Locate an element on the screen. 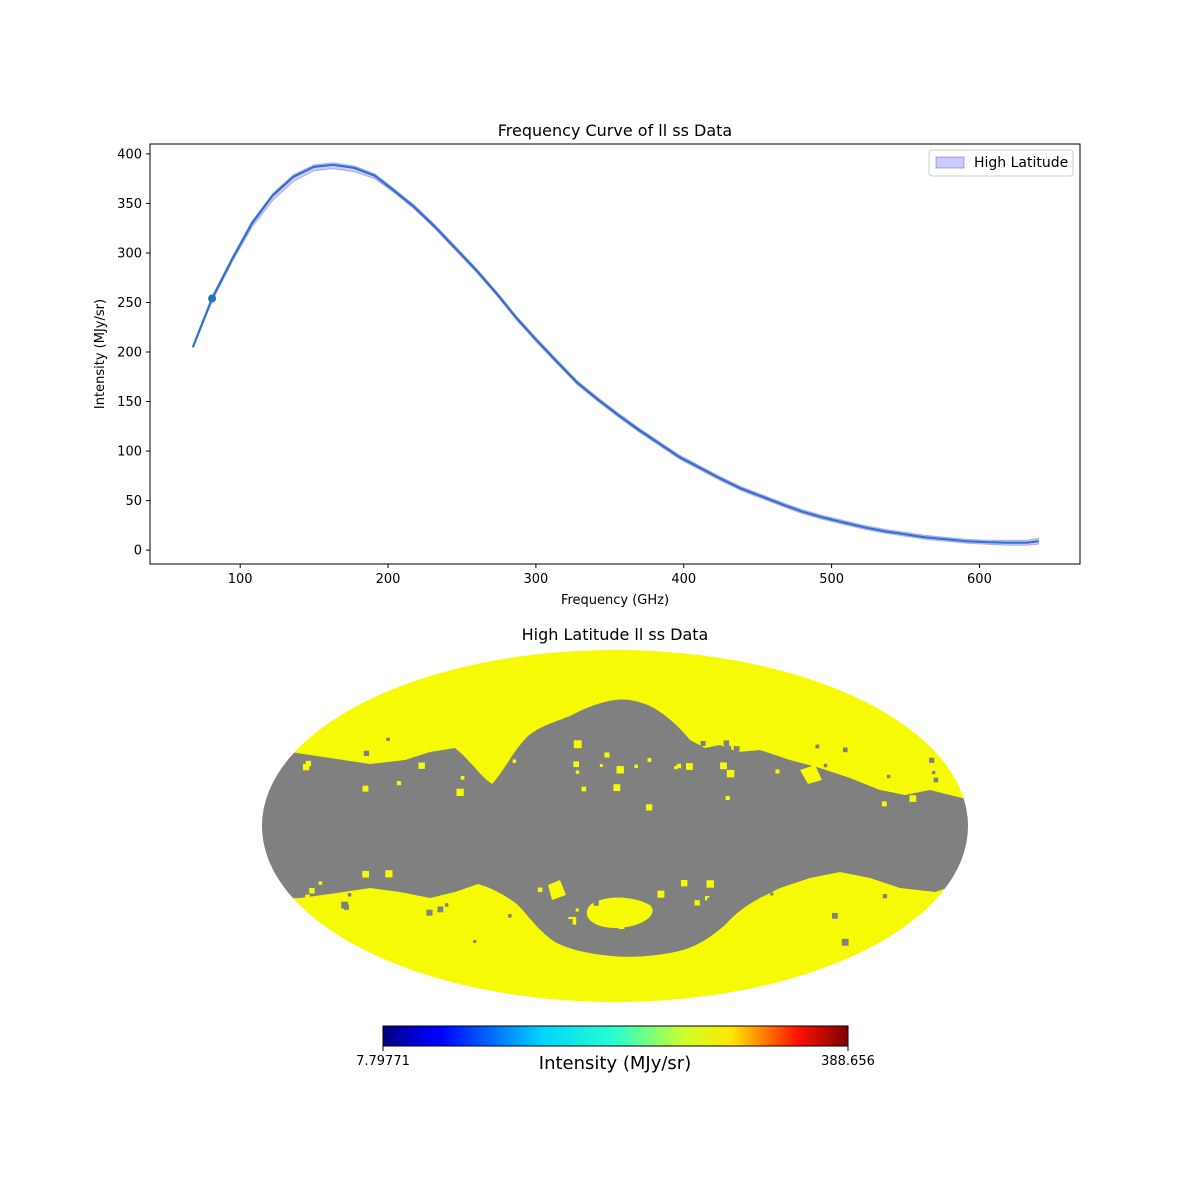 The width and height of the screenshot is (1200, 1204). masked-low-latitude-region is located at coordinates (615, 828).